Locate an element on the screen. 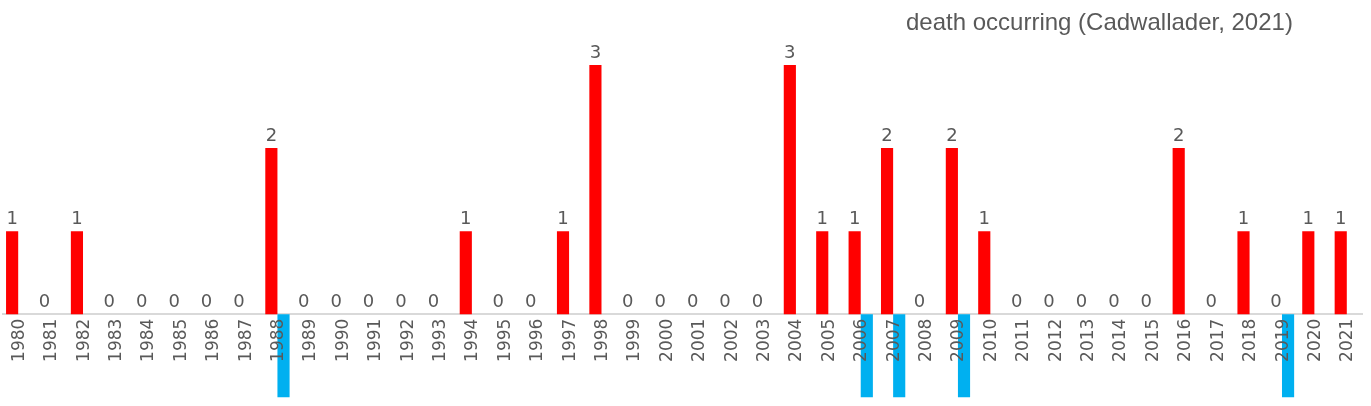 The width and height of the screenshot is (1371, 406). x-tick-label: 2001 is located at coordinates (698, 340).